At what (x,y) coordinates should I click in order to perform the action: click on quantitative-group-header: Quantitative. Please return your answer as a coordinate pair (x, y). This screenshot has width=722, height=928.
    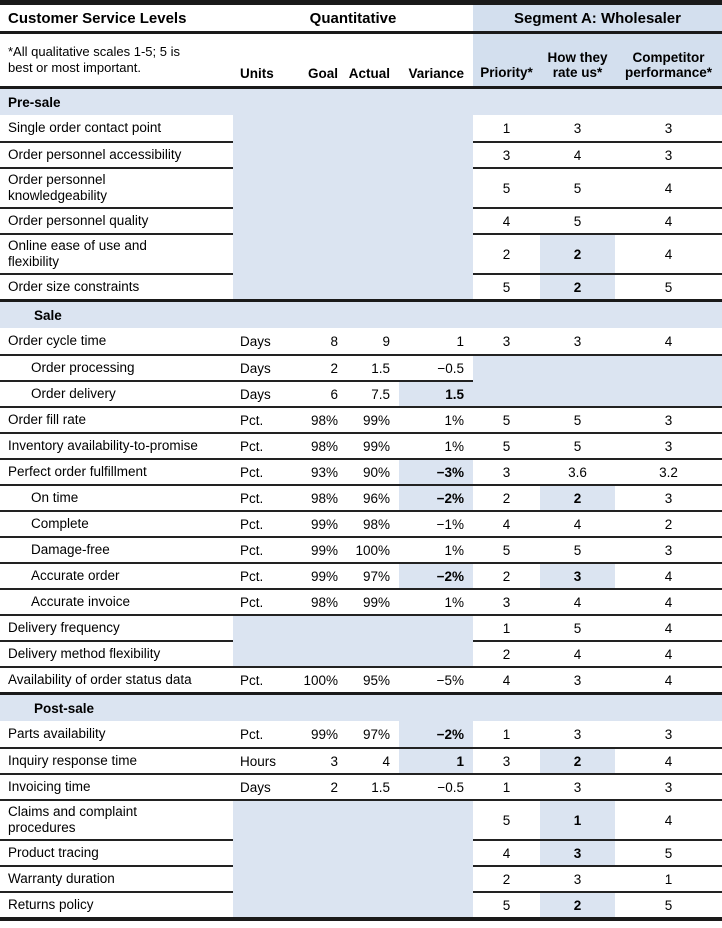
    Looking at the image, I should click on (353, 18).